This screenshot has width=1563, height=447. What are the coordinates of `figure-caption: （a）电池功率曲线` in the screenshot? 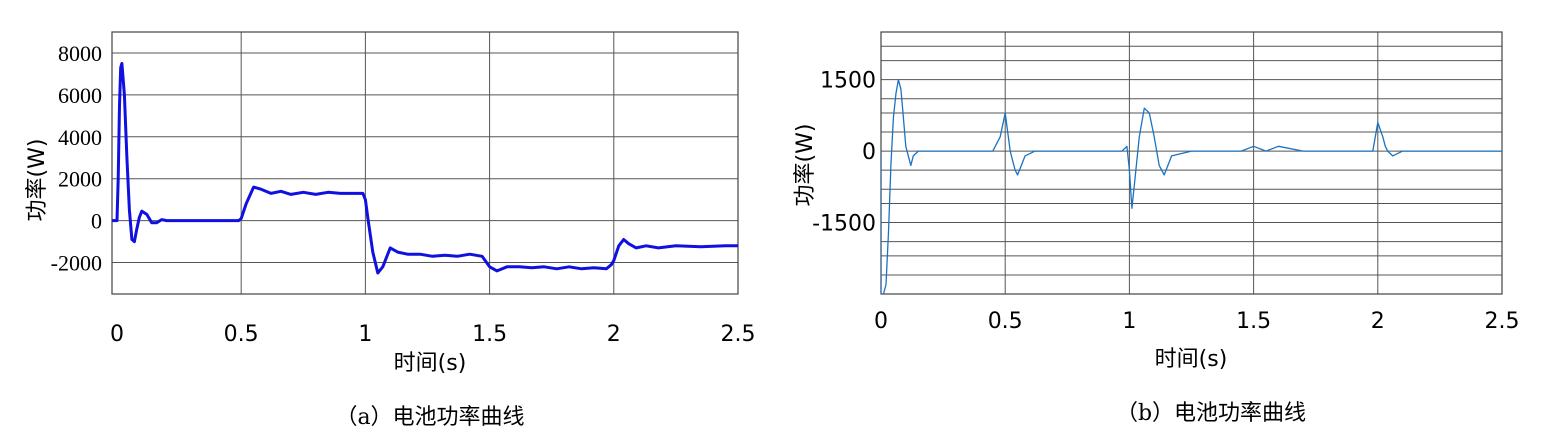 It's located at (429, 417).